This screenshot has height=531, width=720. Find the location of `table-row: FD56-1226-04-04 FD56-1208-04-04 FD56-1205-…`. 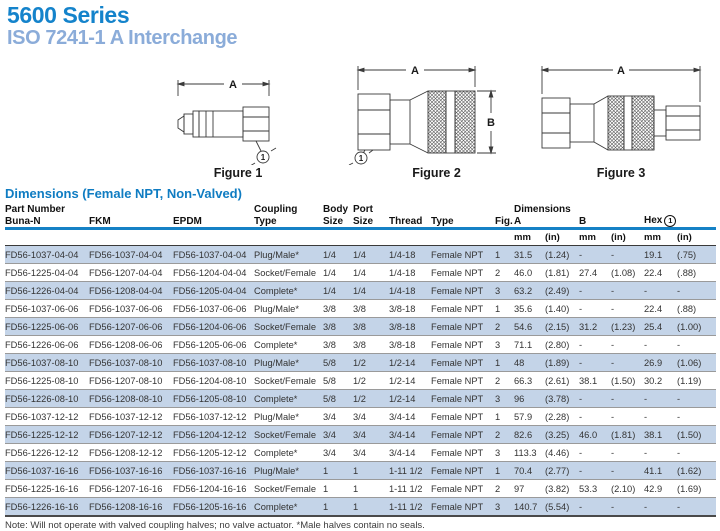

table-row: FD56-1226-04-04 FD56-1208-04-04 FD56-1205-… is located at coordinates (361, 290).